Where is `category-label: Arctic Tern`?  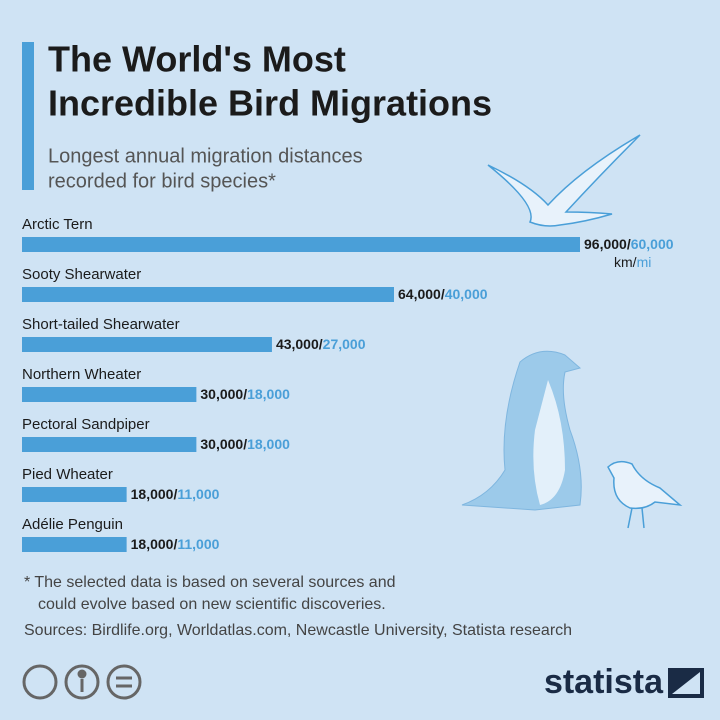 category-label: Arctic Tern is located at coordinates (57, 224).